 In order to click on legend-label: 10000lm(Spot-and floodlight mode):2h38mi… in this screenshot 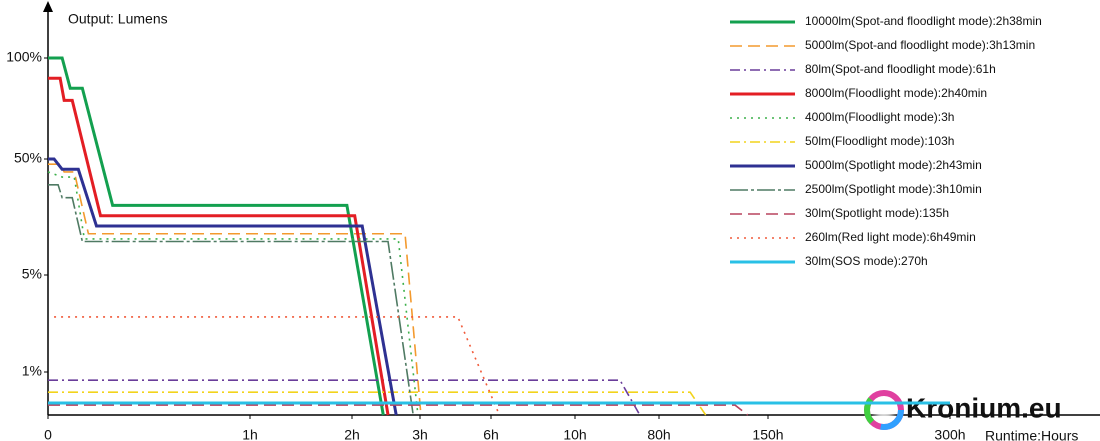, I will do `click(923, 21)`.